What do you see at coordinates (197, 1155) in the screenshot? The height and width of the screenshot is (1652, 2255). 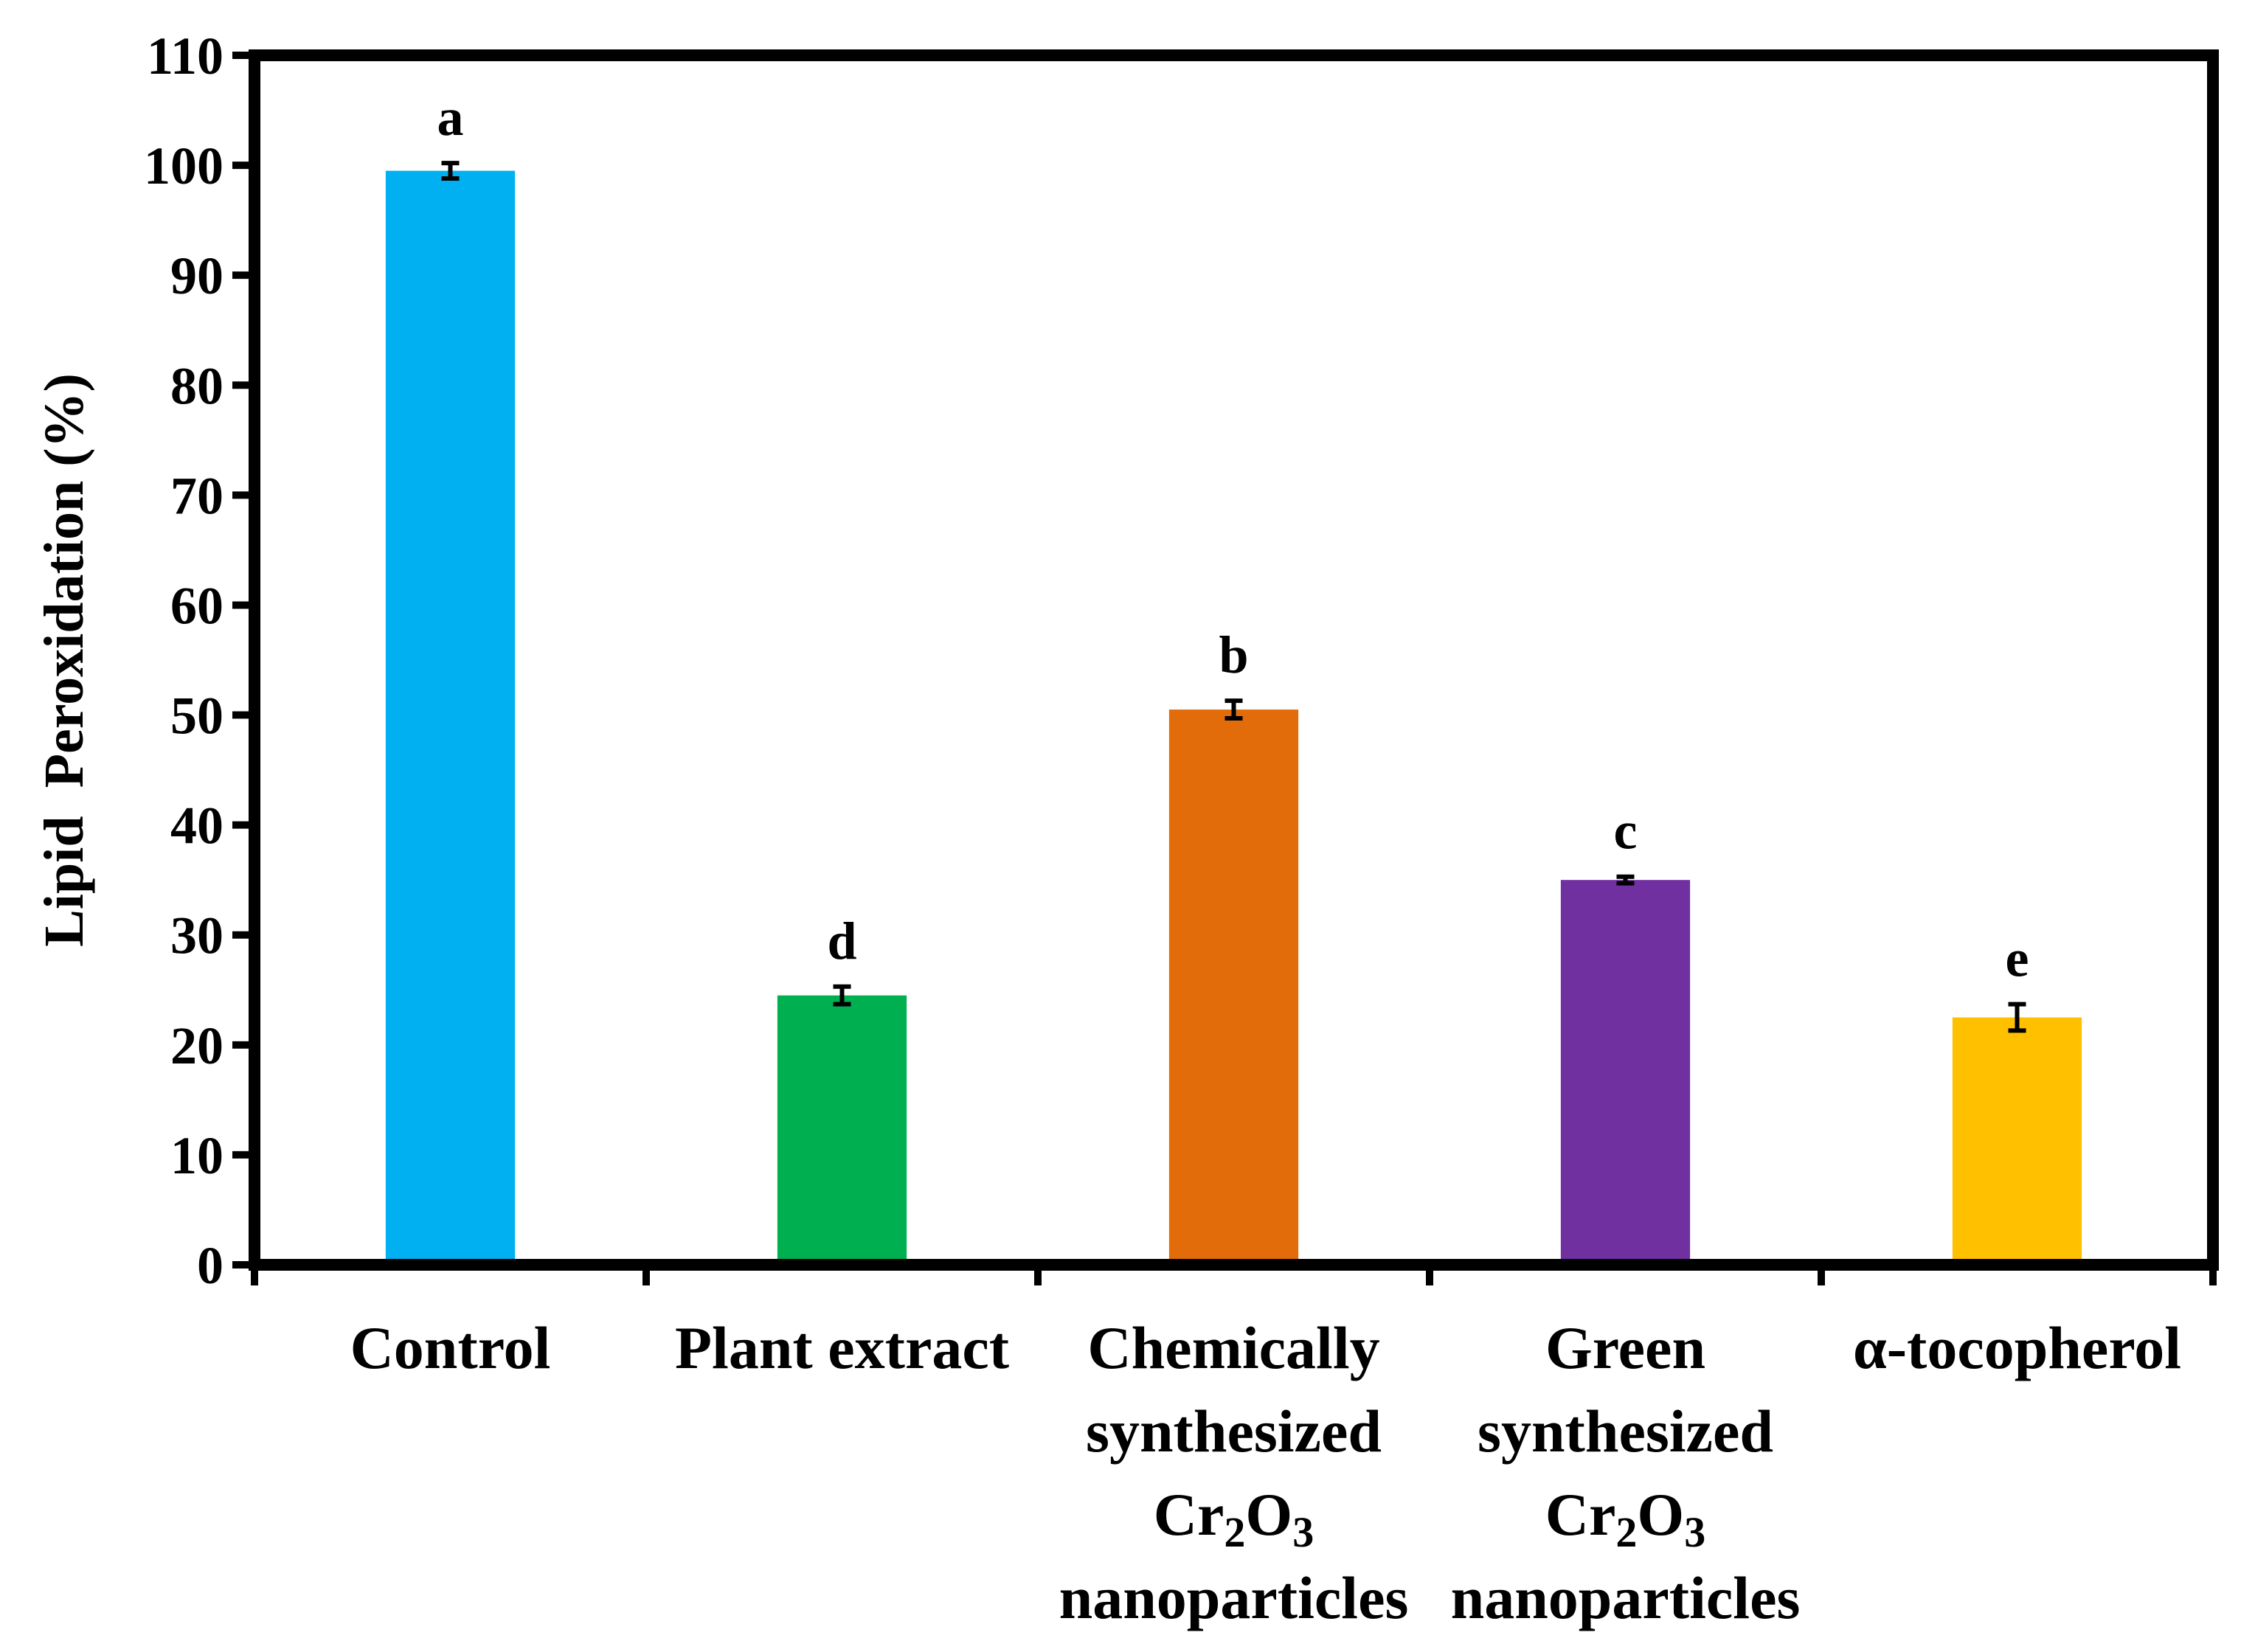 I see `y-tick-label: 10` at bounding box center [197, 1155].